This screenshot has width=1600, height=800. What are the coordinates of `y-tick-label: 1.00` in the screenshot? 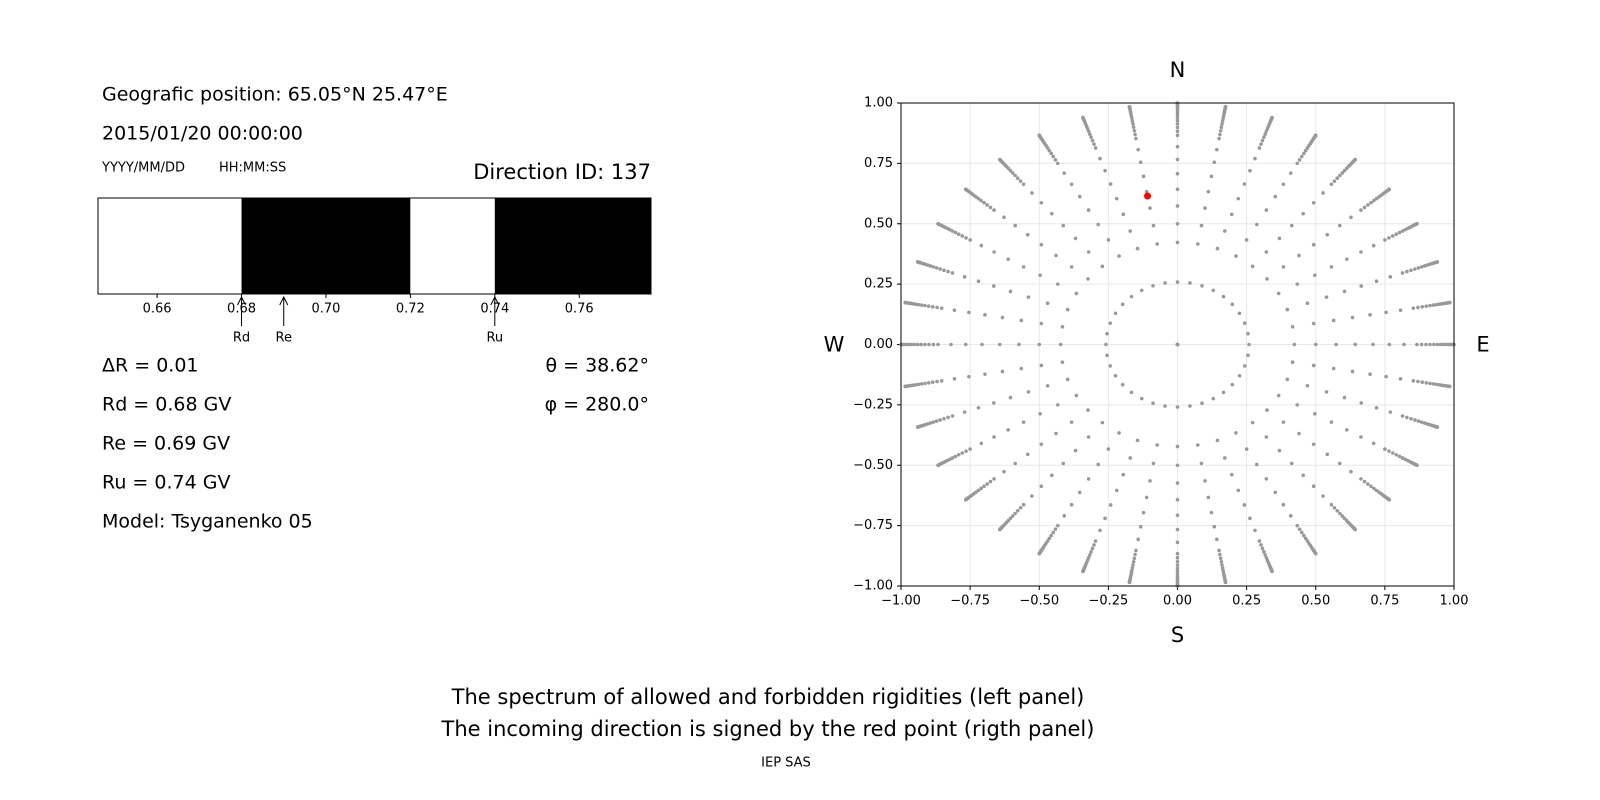 It's located at (878, 103).